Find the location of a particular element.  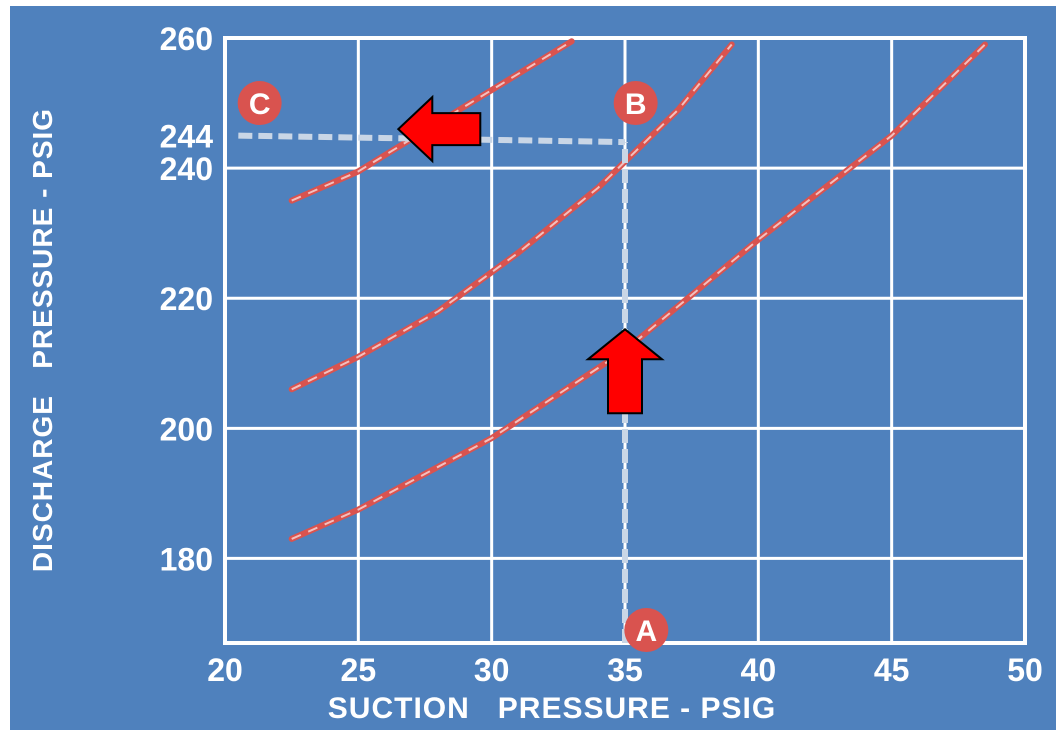

y-tick-label: 240 is located at coordinates (186, 169).